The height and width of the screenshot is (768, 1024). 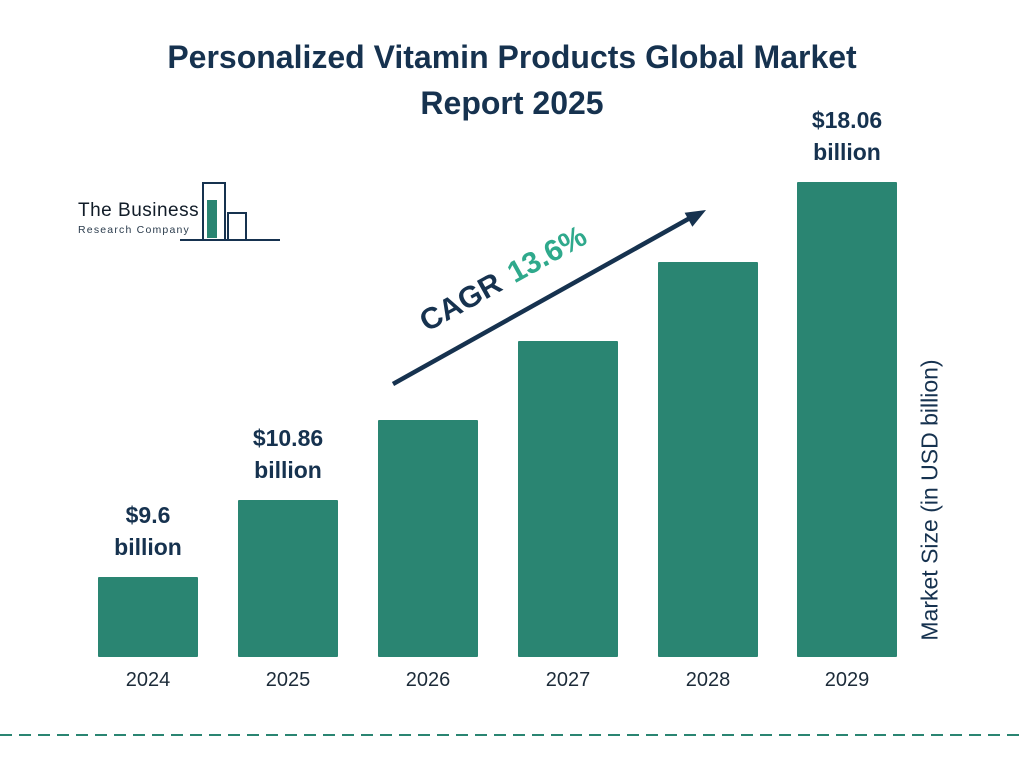 What do you see at coordinates (428, 538) in the screenshot?
I see `bar-2026` at bounding box center [428, 538].